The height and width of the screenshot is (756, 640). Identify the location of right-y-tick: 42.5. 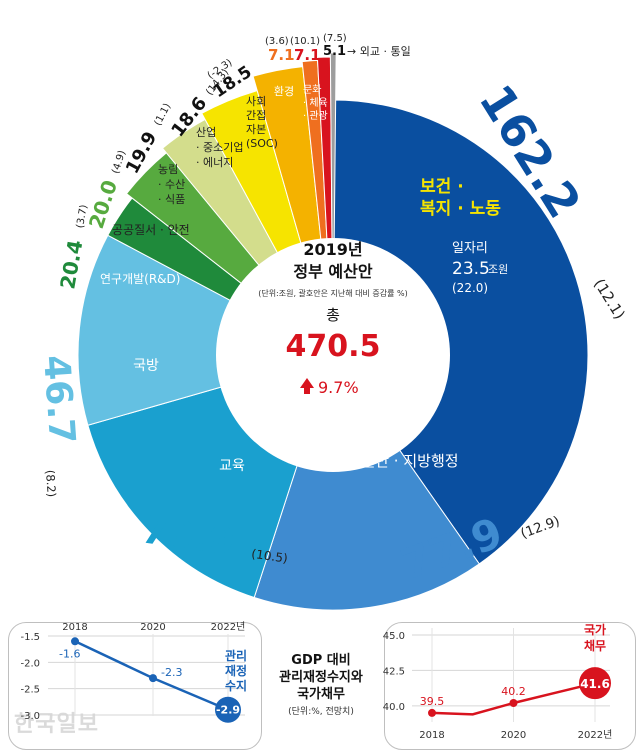
(394, 671).